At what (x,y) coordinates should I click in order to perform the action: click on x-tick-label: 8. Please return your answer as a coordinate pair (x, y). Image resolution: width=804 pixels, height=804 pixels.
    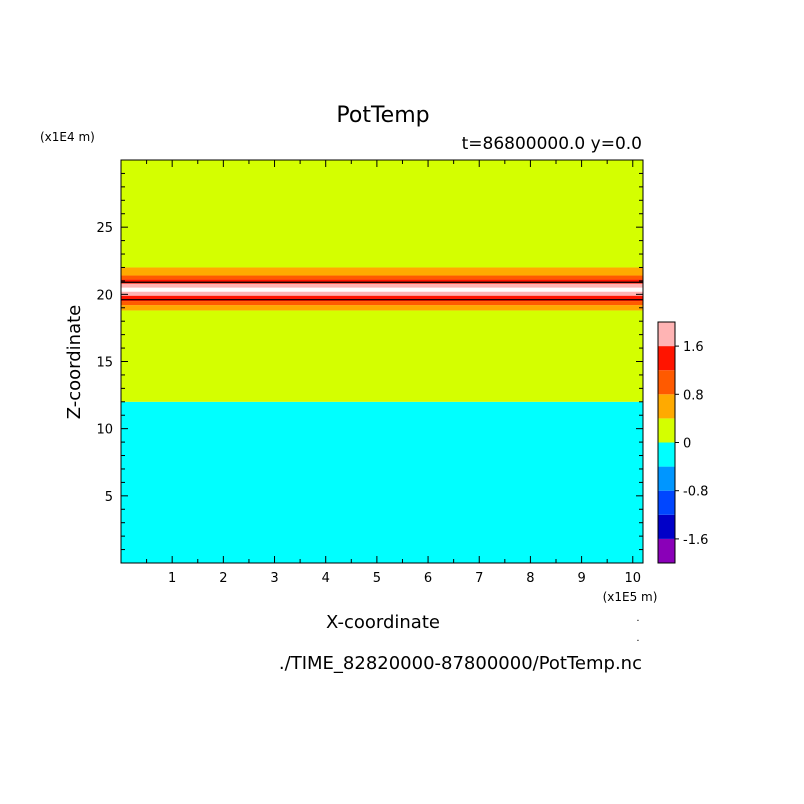
    Looking at the image, I should click on (530, 578).